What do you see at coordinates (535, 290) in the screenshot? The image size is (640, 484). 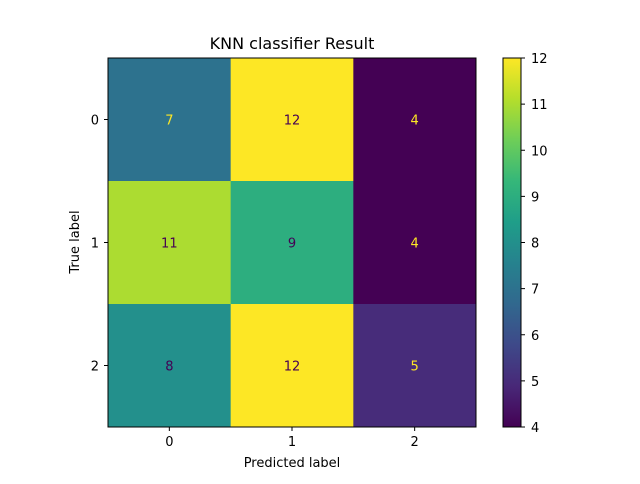 I see `colorbar-tick-label: 7` at bounding box center [535, 290].